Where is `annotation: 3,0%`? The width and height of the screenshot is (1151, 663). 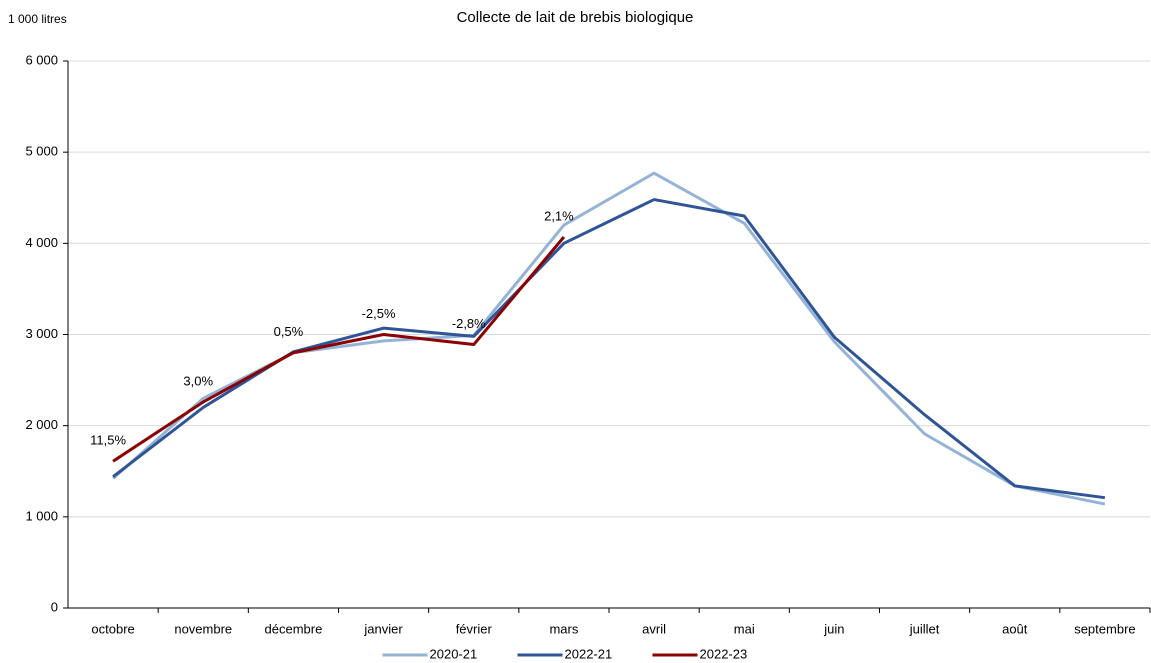 annotation: 3,0% is located at coordinates (198, 380).